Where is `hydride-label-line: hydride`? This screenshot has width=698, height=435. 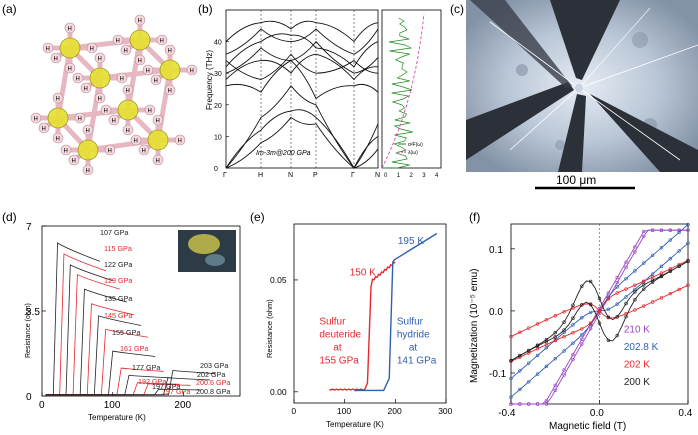 hydride-label-line: hydride is located at coordinates (413, 335).